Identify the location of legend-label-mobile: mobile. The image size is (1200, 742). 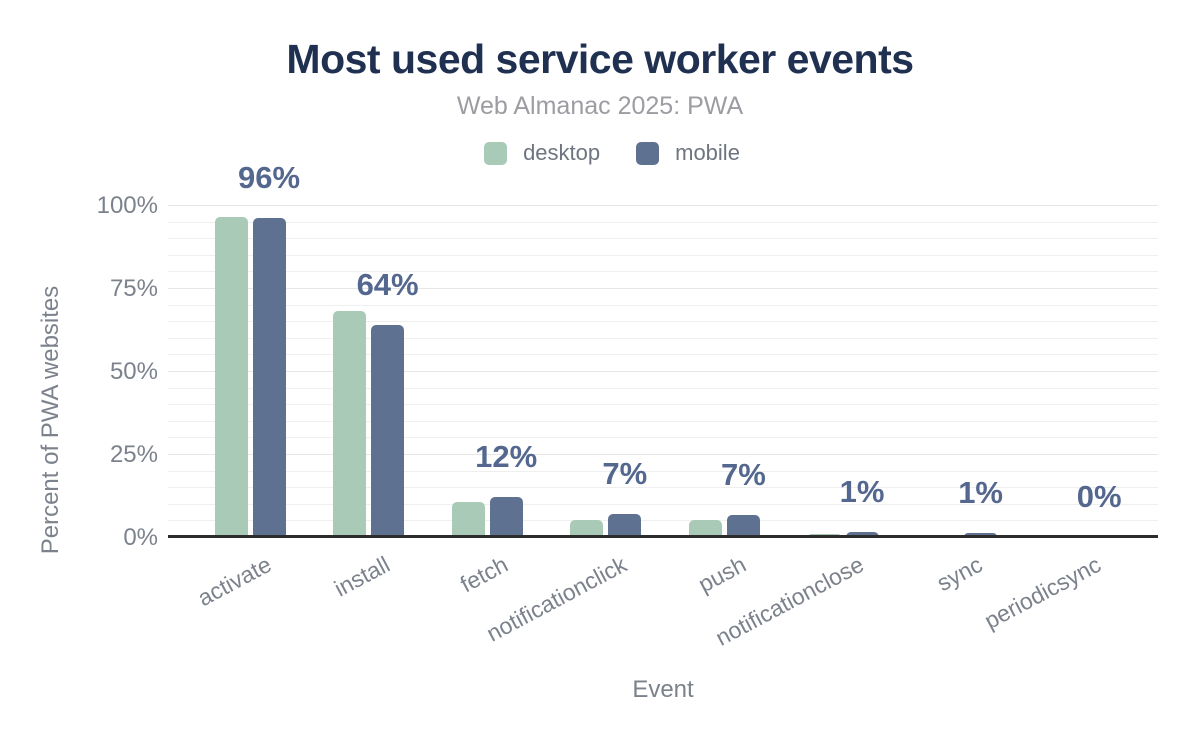
(707, 152).